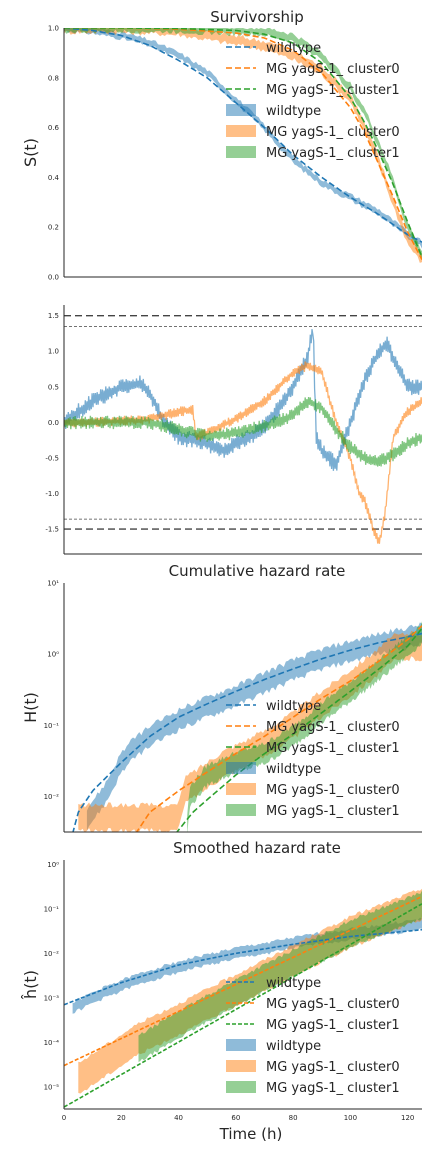  What do you see at coordinates (52, 1087) in the screenshot?
I see `y-tick-label: 10⁻⁵` at bounding box center [52, 1087].